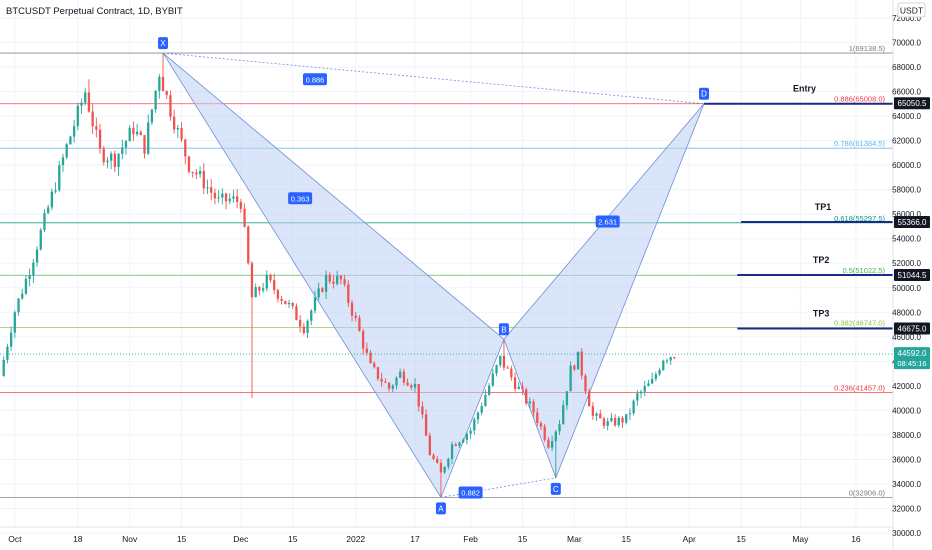 This screenshot has height=550, width=932. I want to click on y-tick-label: 56000.0, so click(906, 214).